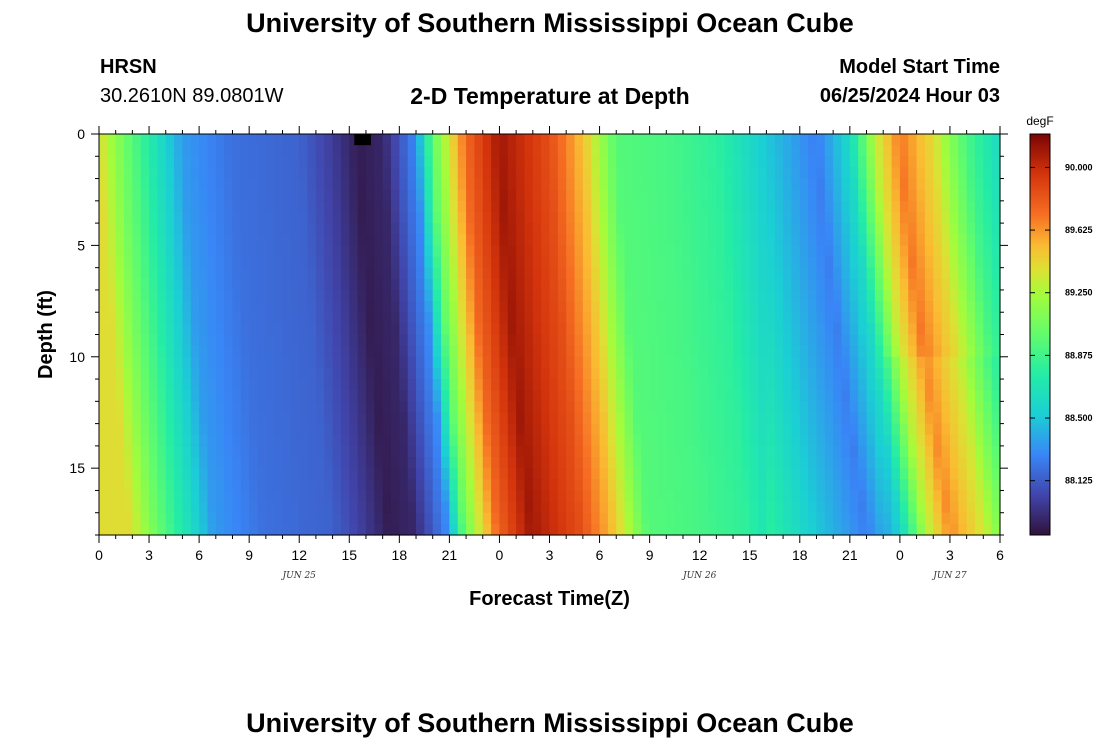 This screenshot has height=750, width=1100. Describe the element at coordinates (199, 555) in the screenshot. I see `x-tick-label: 6` at that location.